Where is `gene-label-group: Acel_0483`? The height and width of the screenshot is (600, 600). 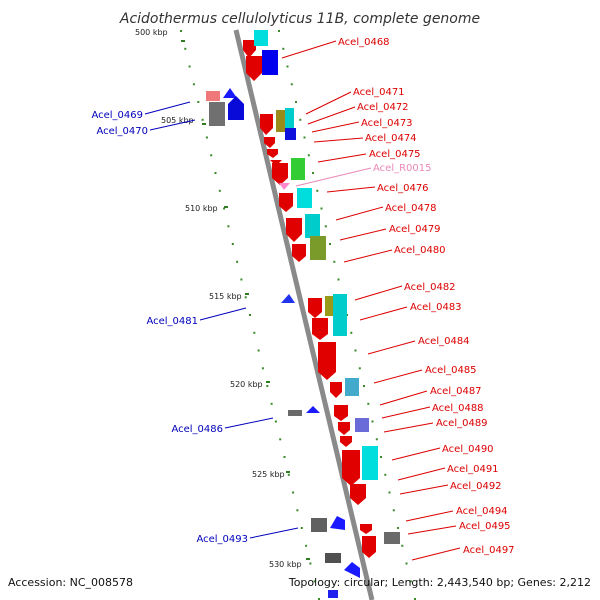 gene-label-group: Acel_0483 is located at coordinates (410, 311).